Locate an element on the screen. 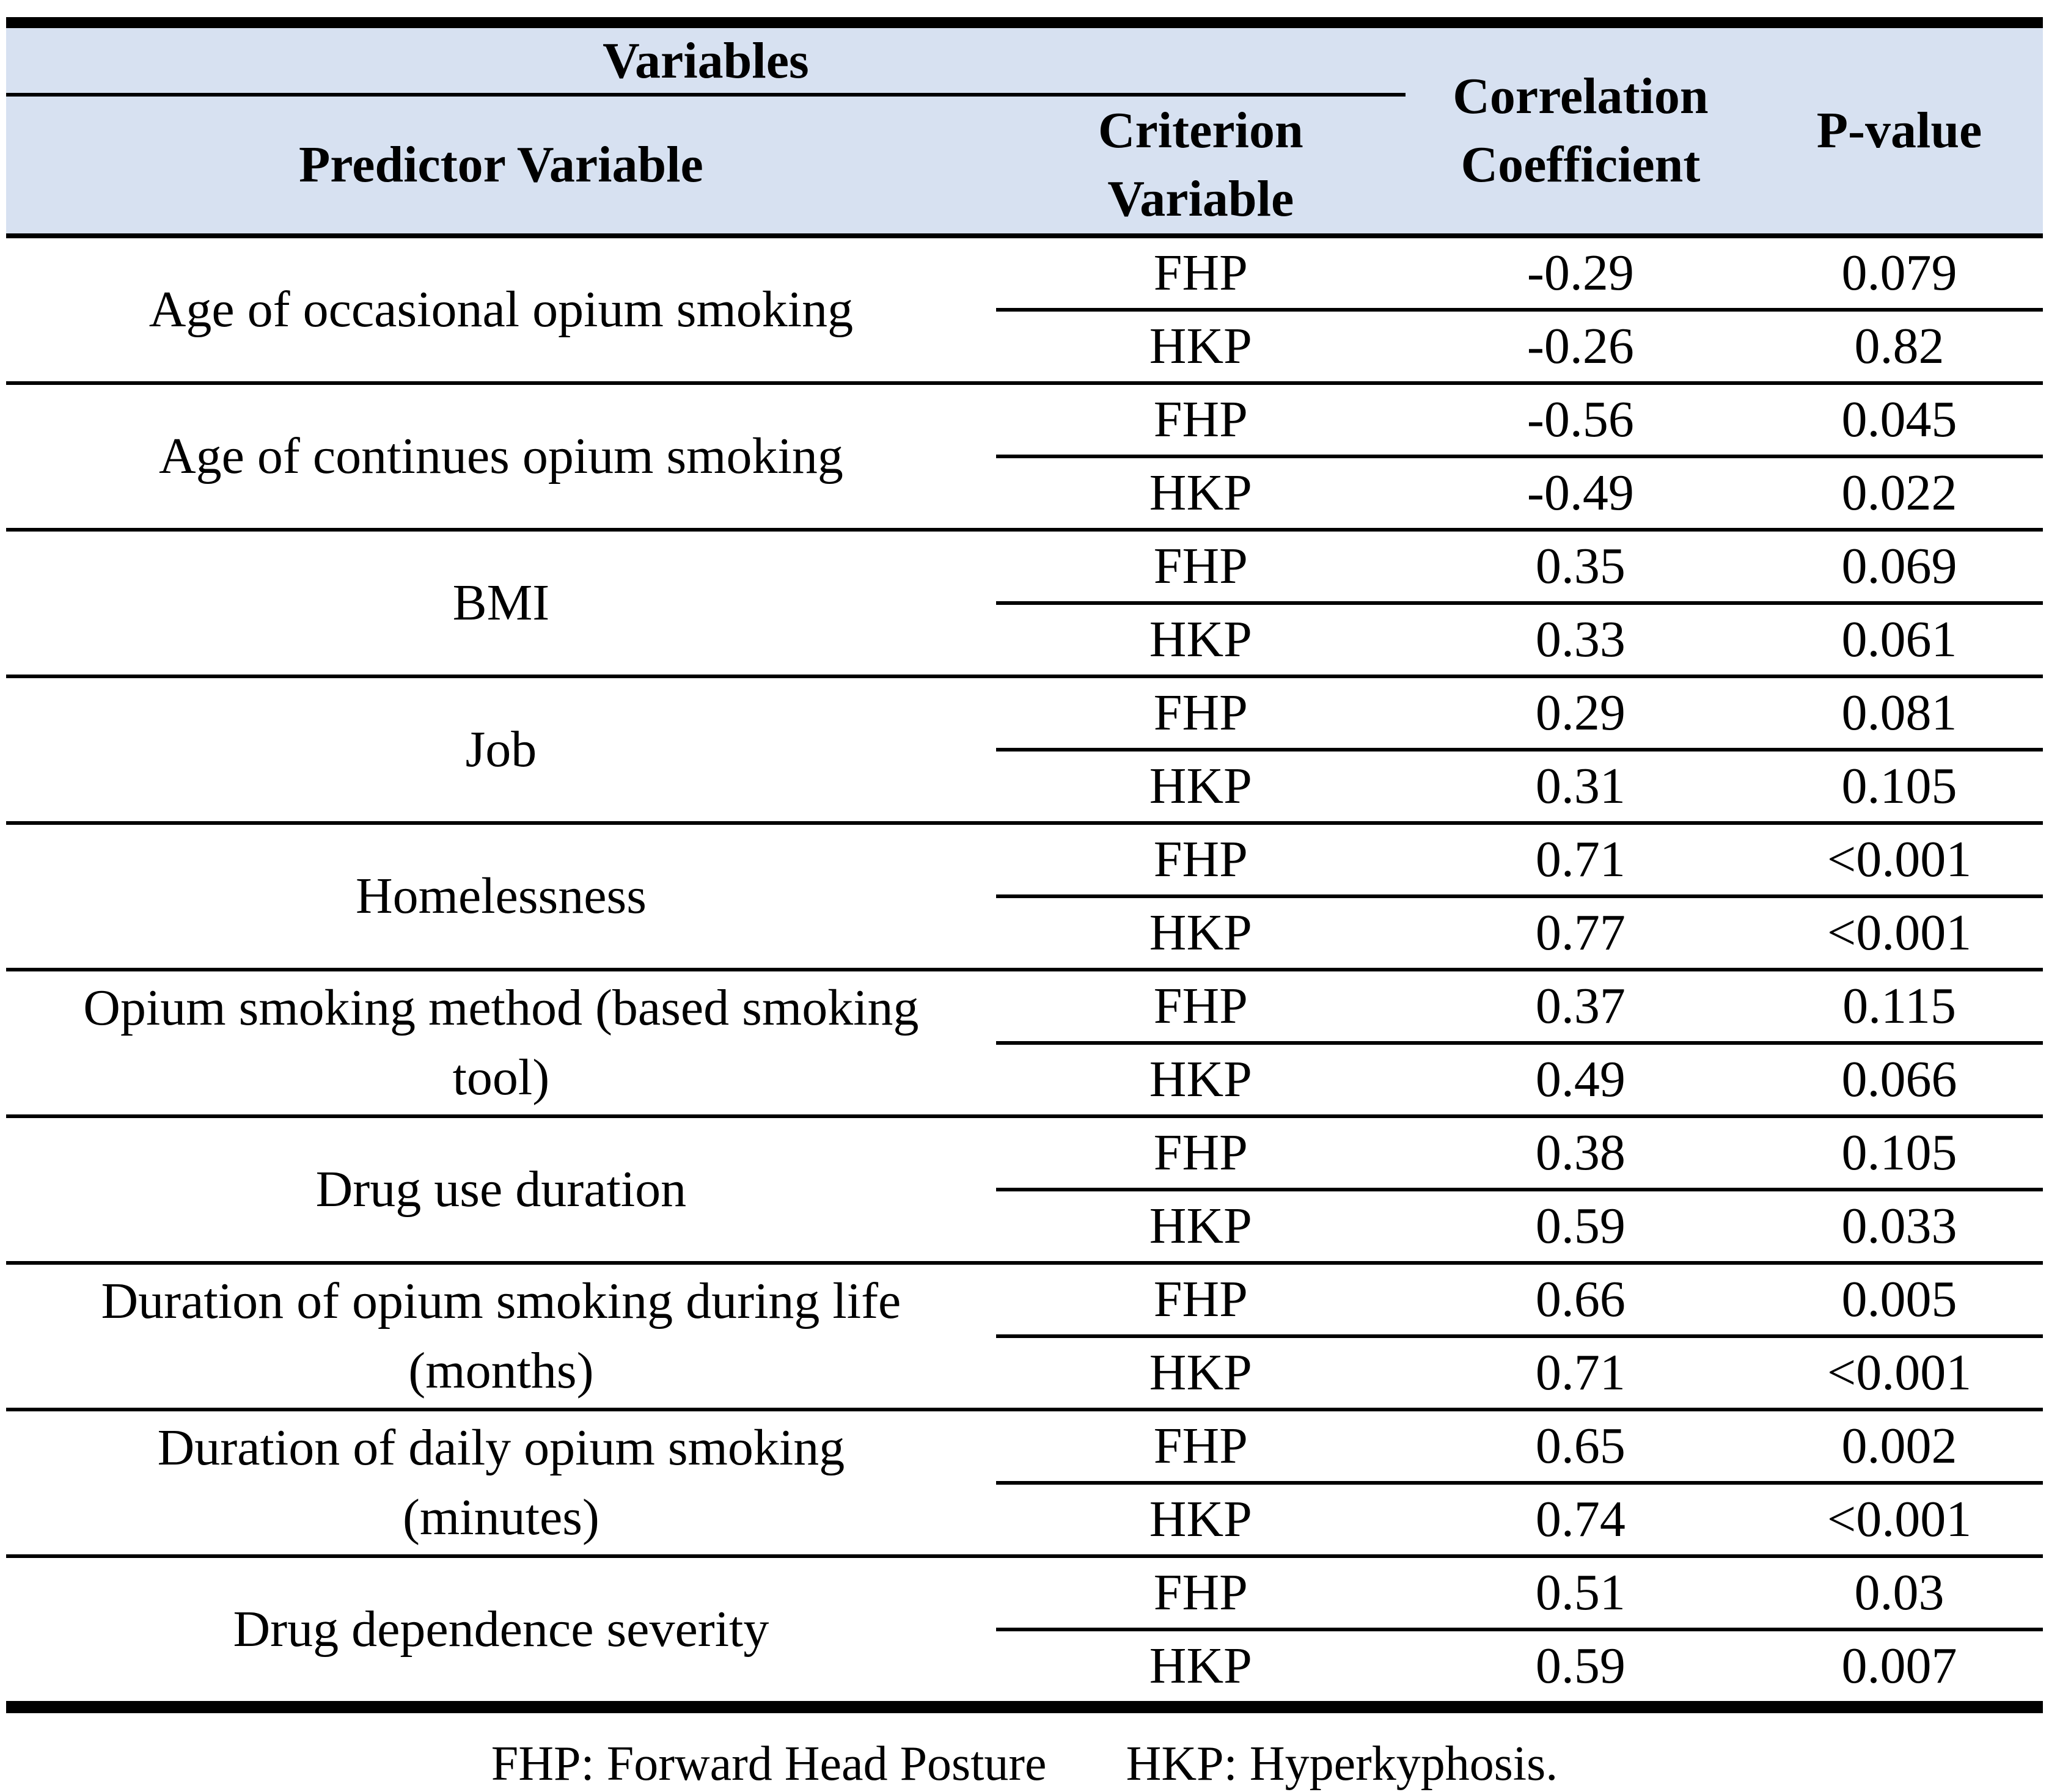 The width and height of the screenshot is (2049, 1792). correlation-cell: 0.31 is located at coordinates (1580, 787).